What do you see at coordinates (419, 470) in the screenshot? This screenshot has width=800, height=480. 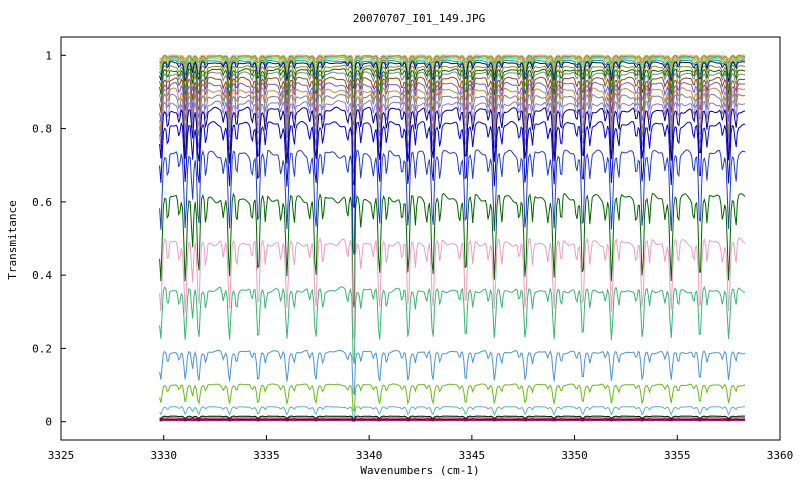 I see `x-axis-label: Wavenumbers (cm-1)` at bounding box center [419, 470].